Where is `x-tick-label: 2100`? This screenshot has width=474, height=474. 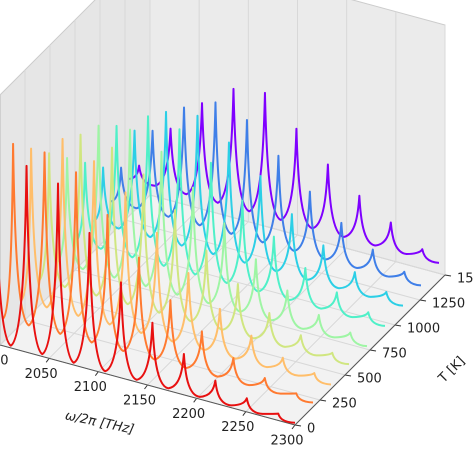 x-tick-label: 2100 is located at coordinates (90, 387).